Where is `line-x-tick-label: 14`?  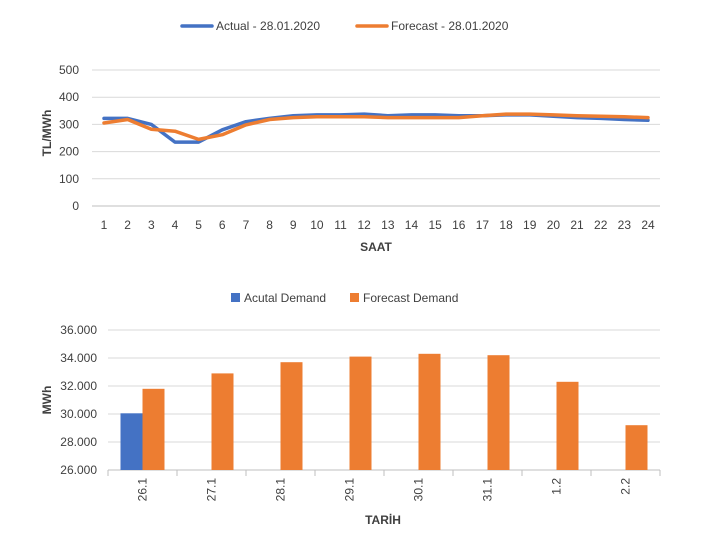
line-x-tick-label: 14 is located at coordinates (412, 225).